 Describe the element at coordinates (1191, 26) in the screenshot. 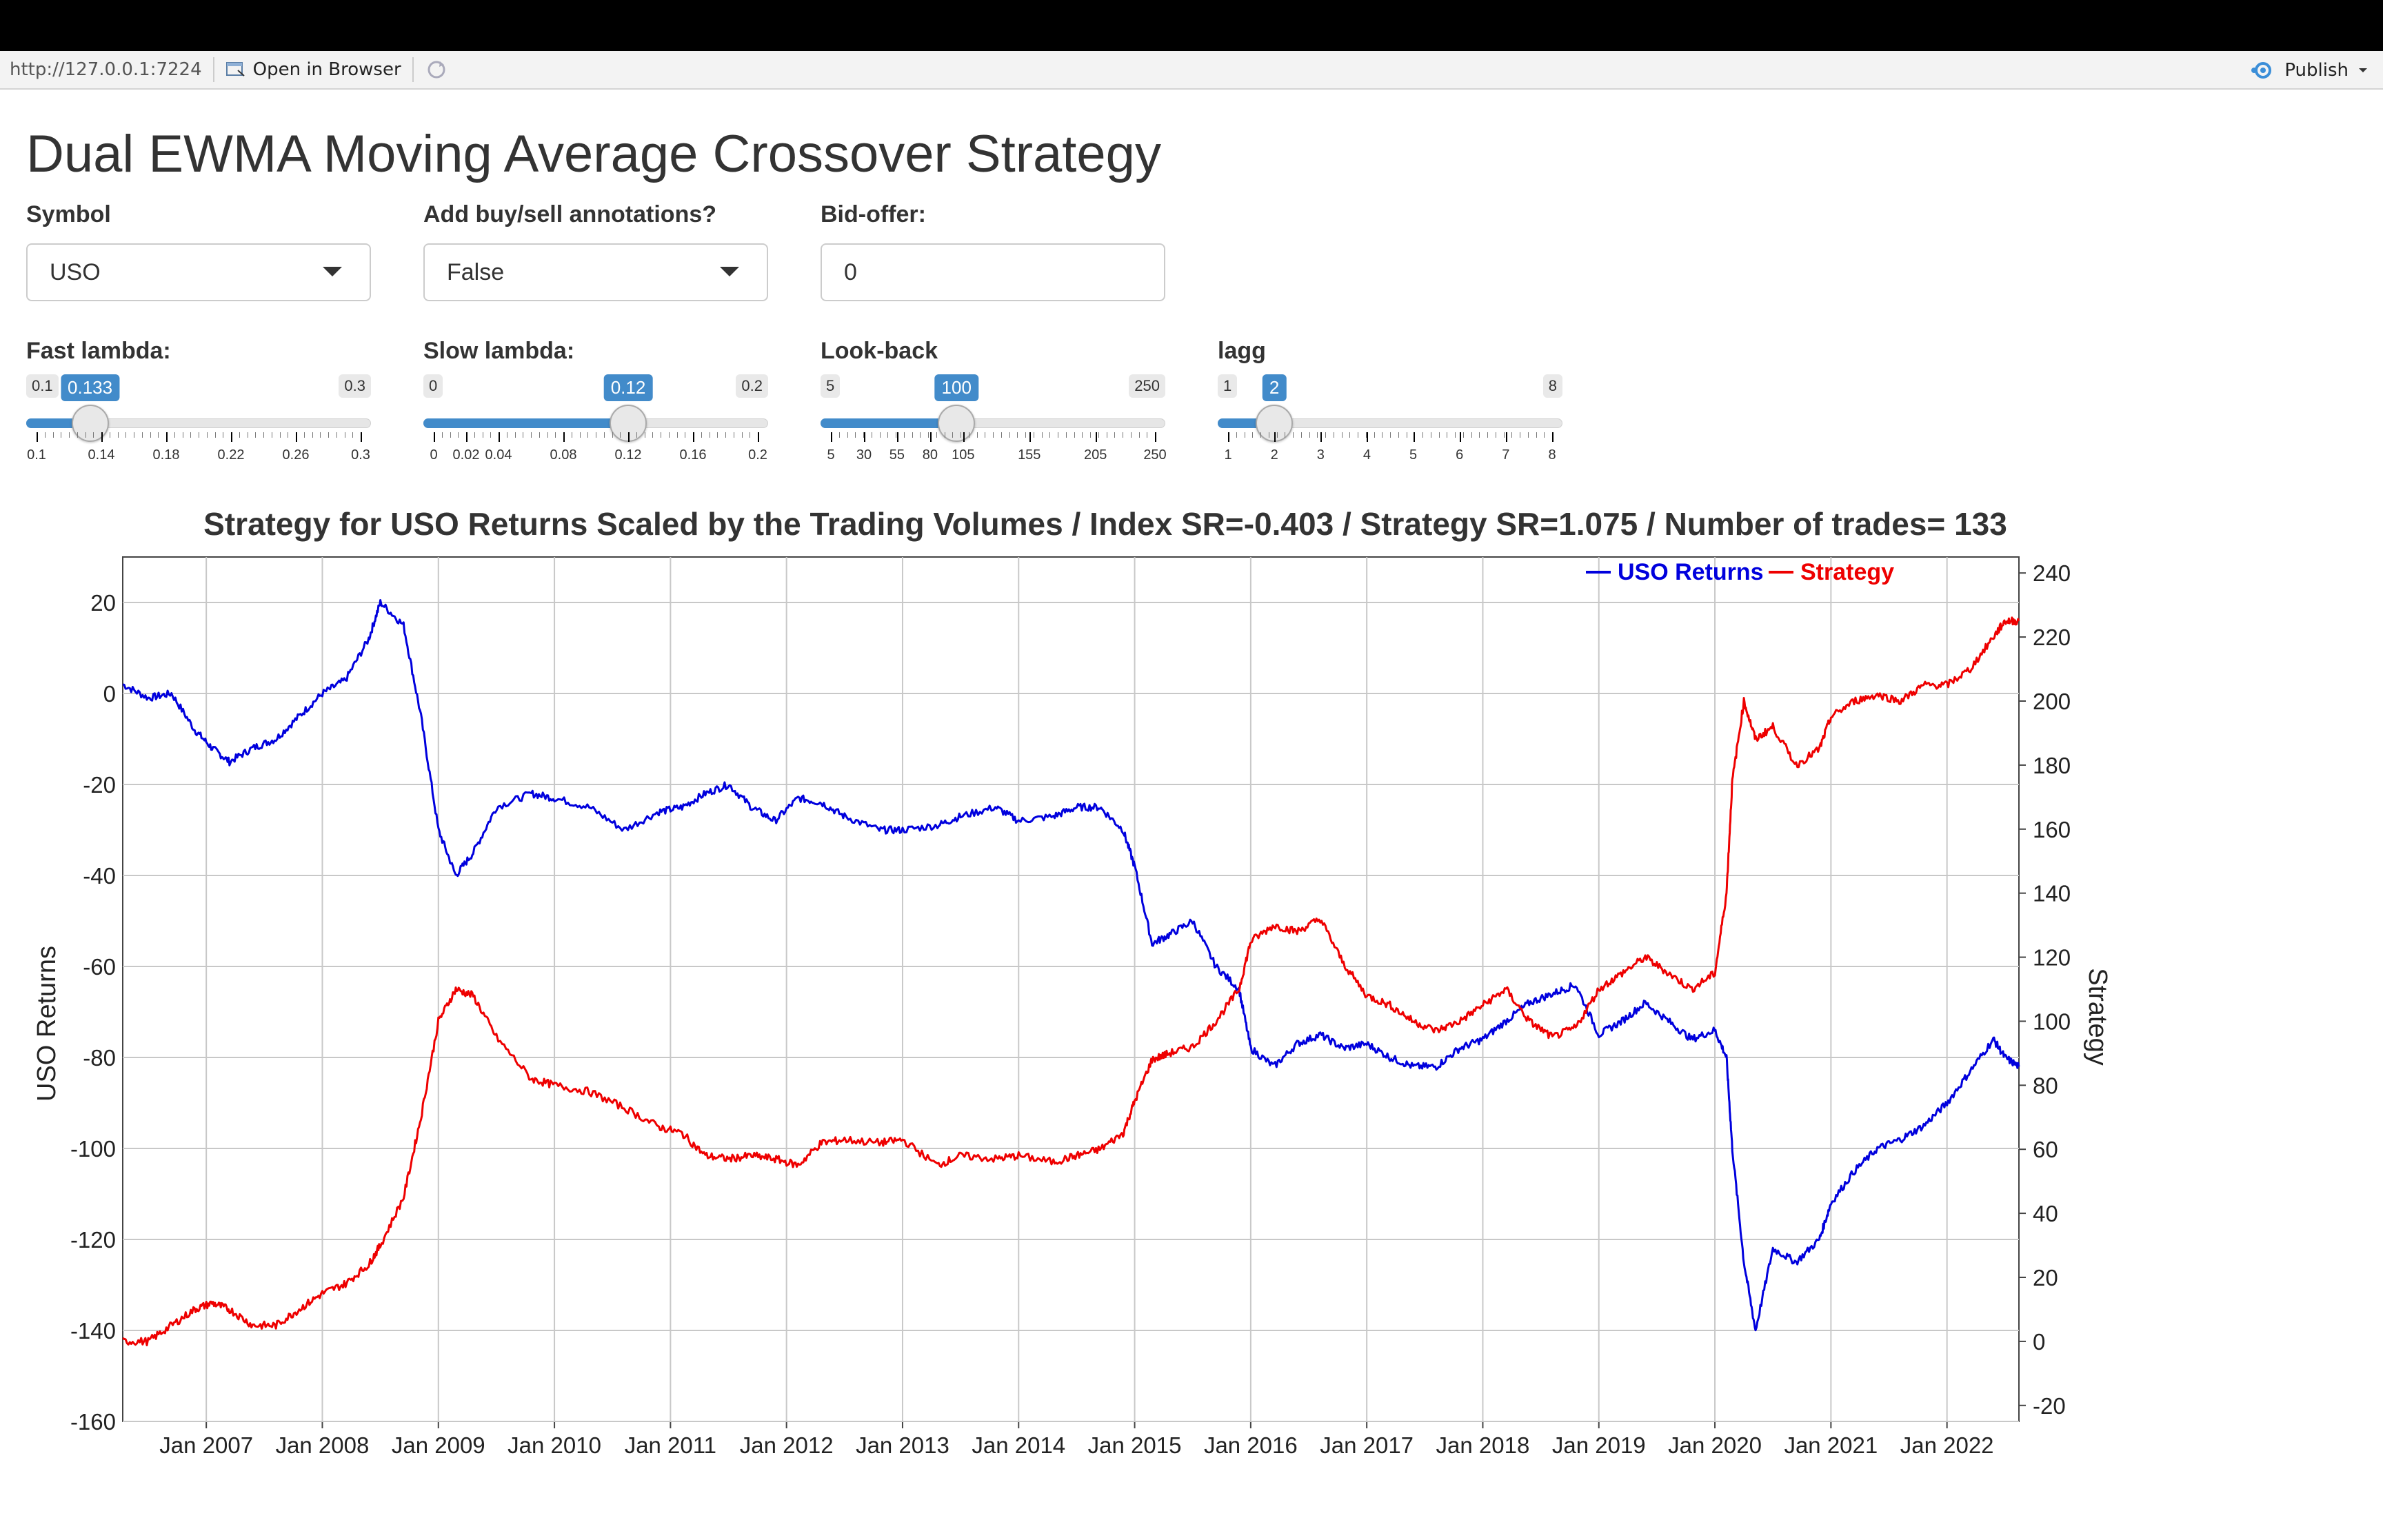

I see `window-titlebar` at that location.